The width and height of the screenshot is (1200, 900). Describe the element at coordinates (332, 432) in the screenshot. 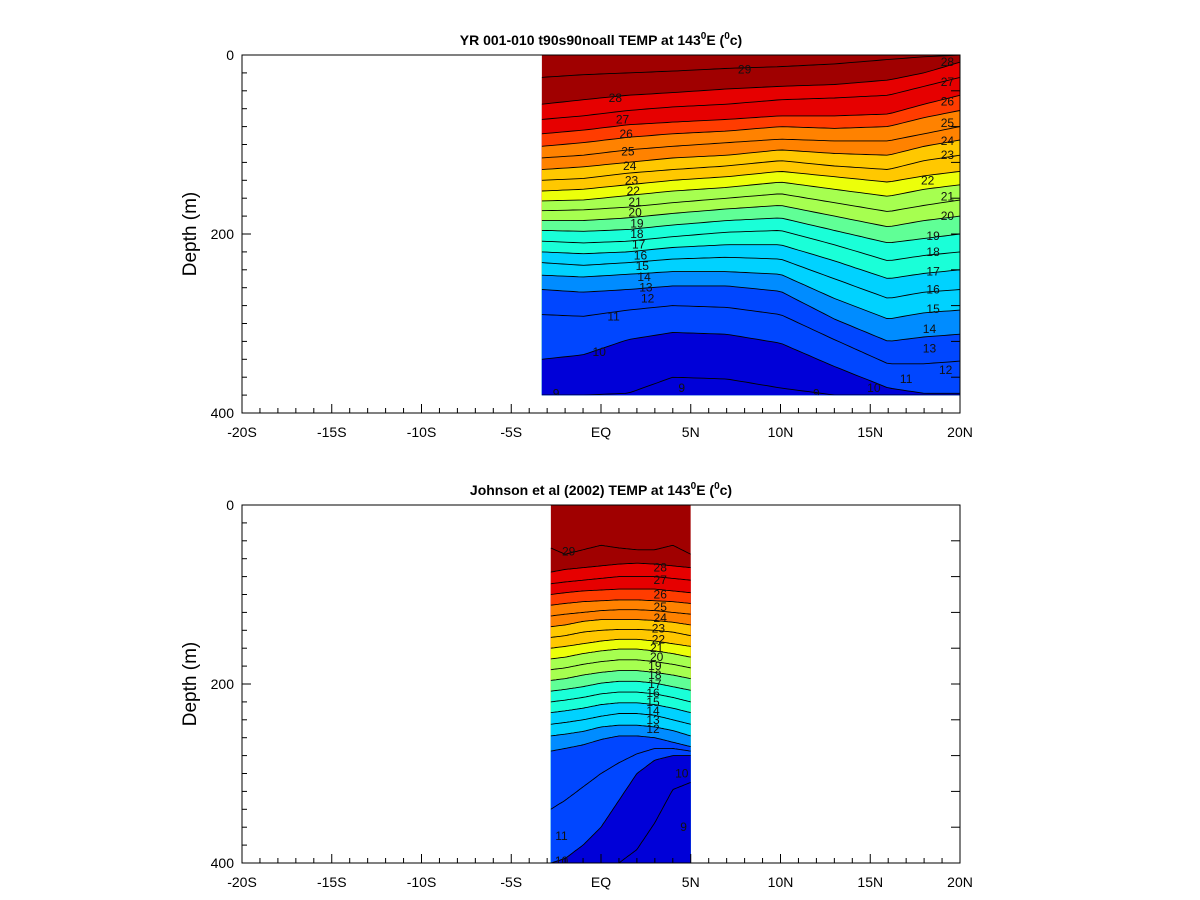

I see `x-tick-label: -15S` at that location.